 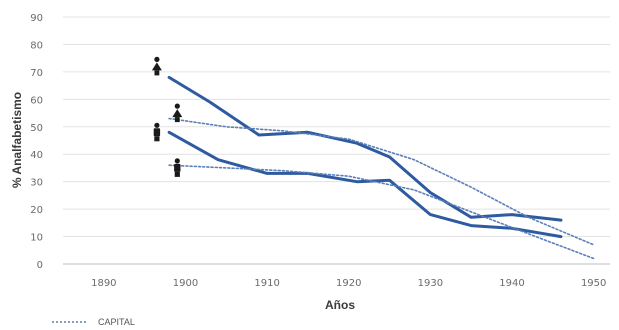 I want to click on x-tick-label-1910: 1910, so click(x=266, y=283).